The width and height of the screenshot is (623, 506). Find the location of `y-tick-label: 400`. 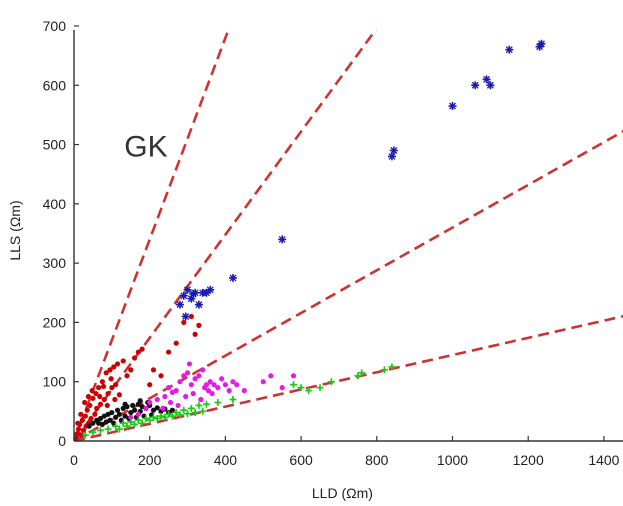

y-tick-label: 400 is located at coordinates (55, 204).